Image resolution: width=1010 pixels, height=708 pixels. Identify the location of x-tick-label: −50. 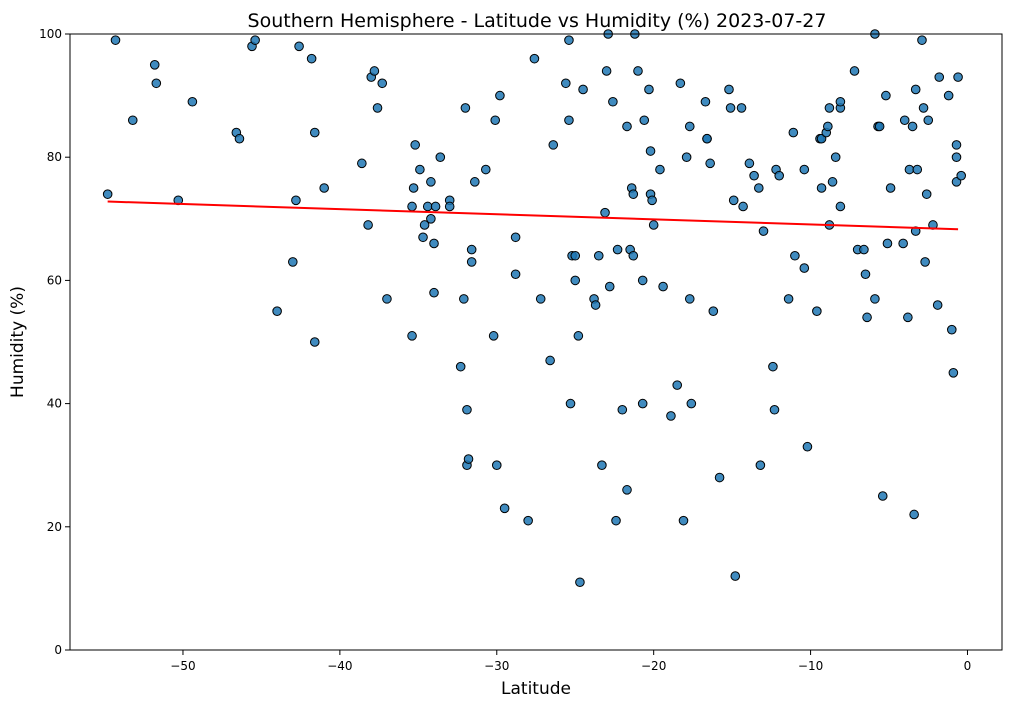
(182, 666).